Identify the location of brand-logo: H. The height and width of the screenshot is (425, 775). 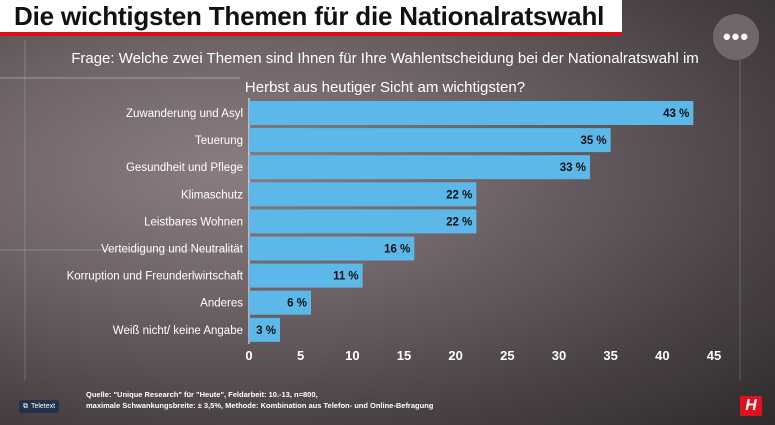
(751, 406).